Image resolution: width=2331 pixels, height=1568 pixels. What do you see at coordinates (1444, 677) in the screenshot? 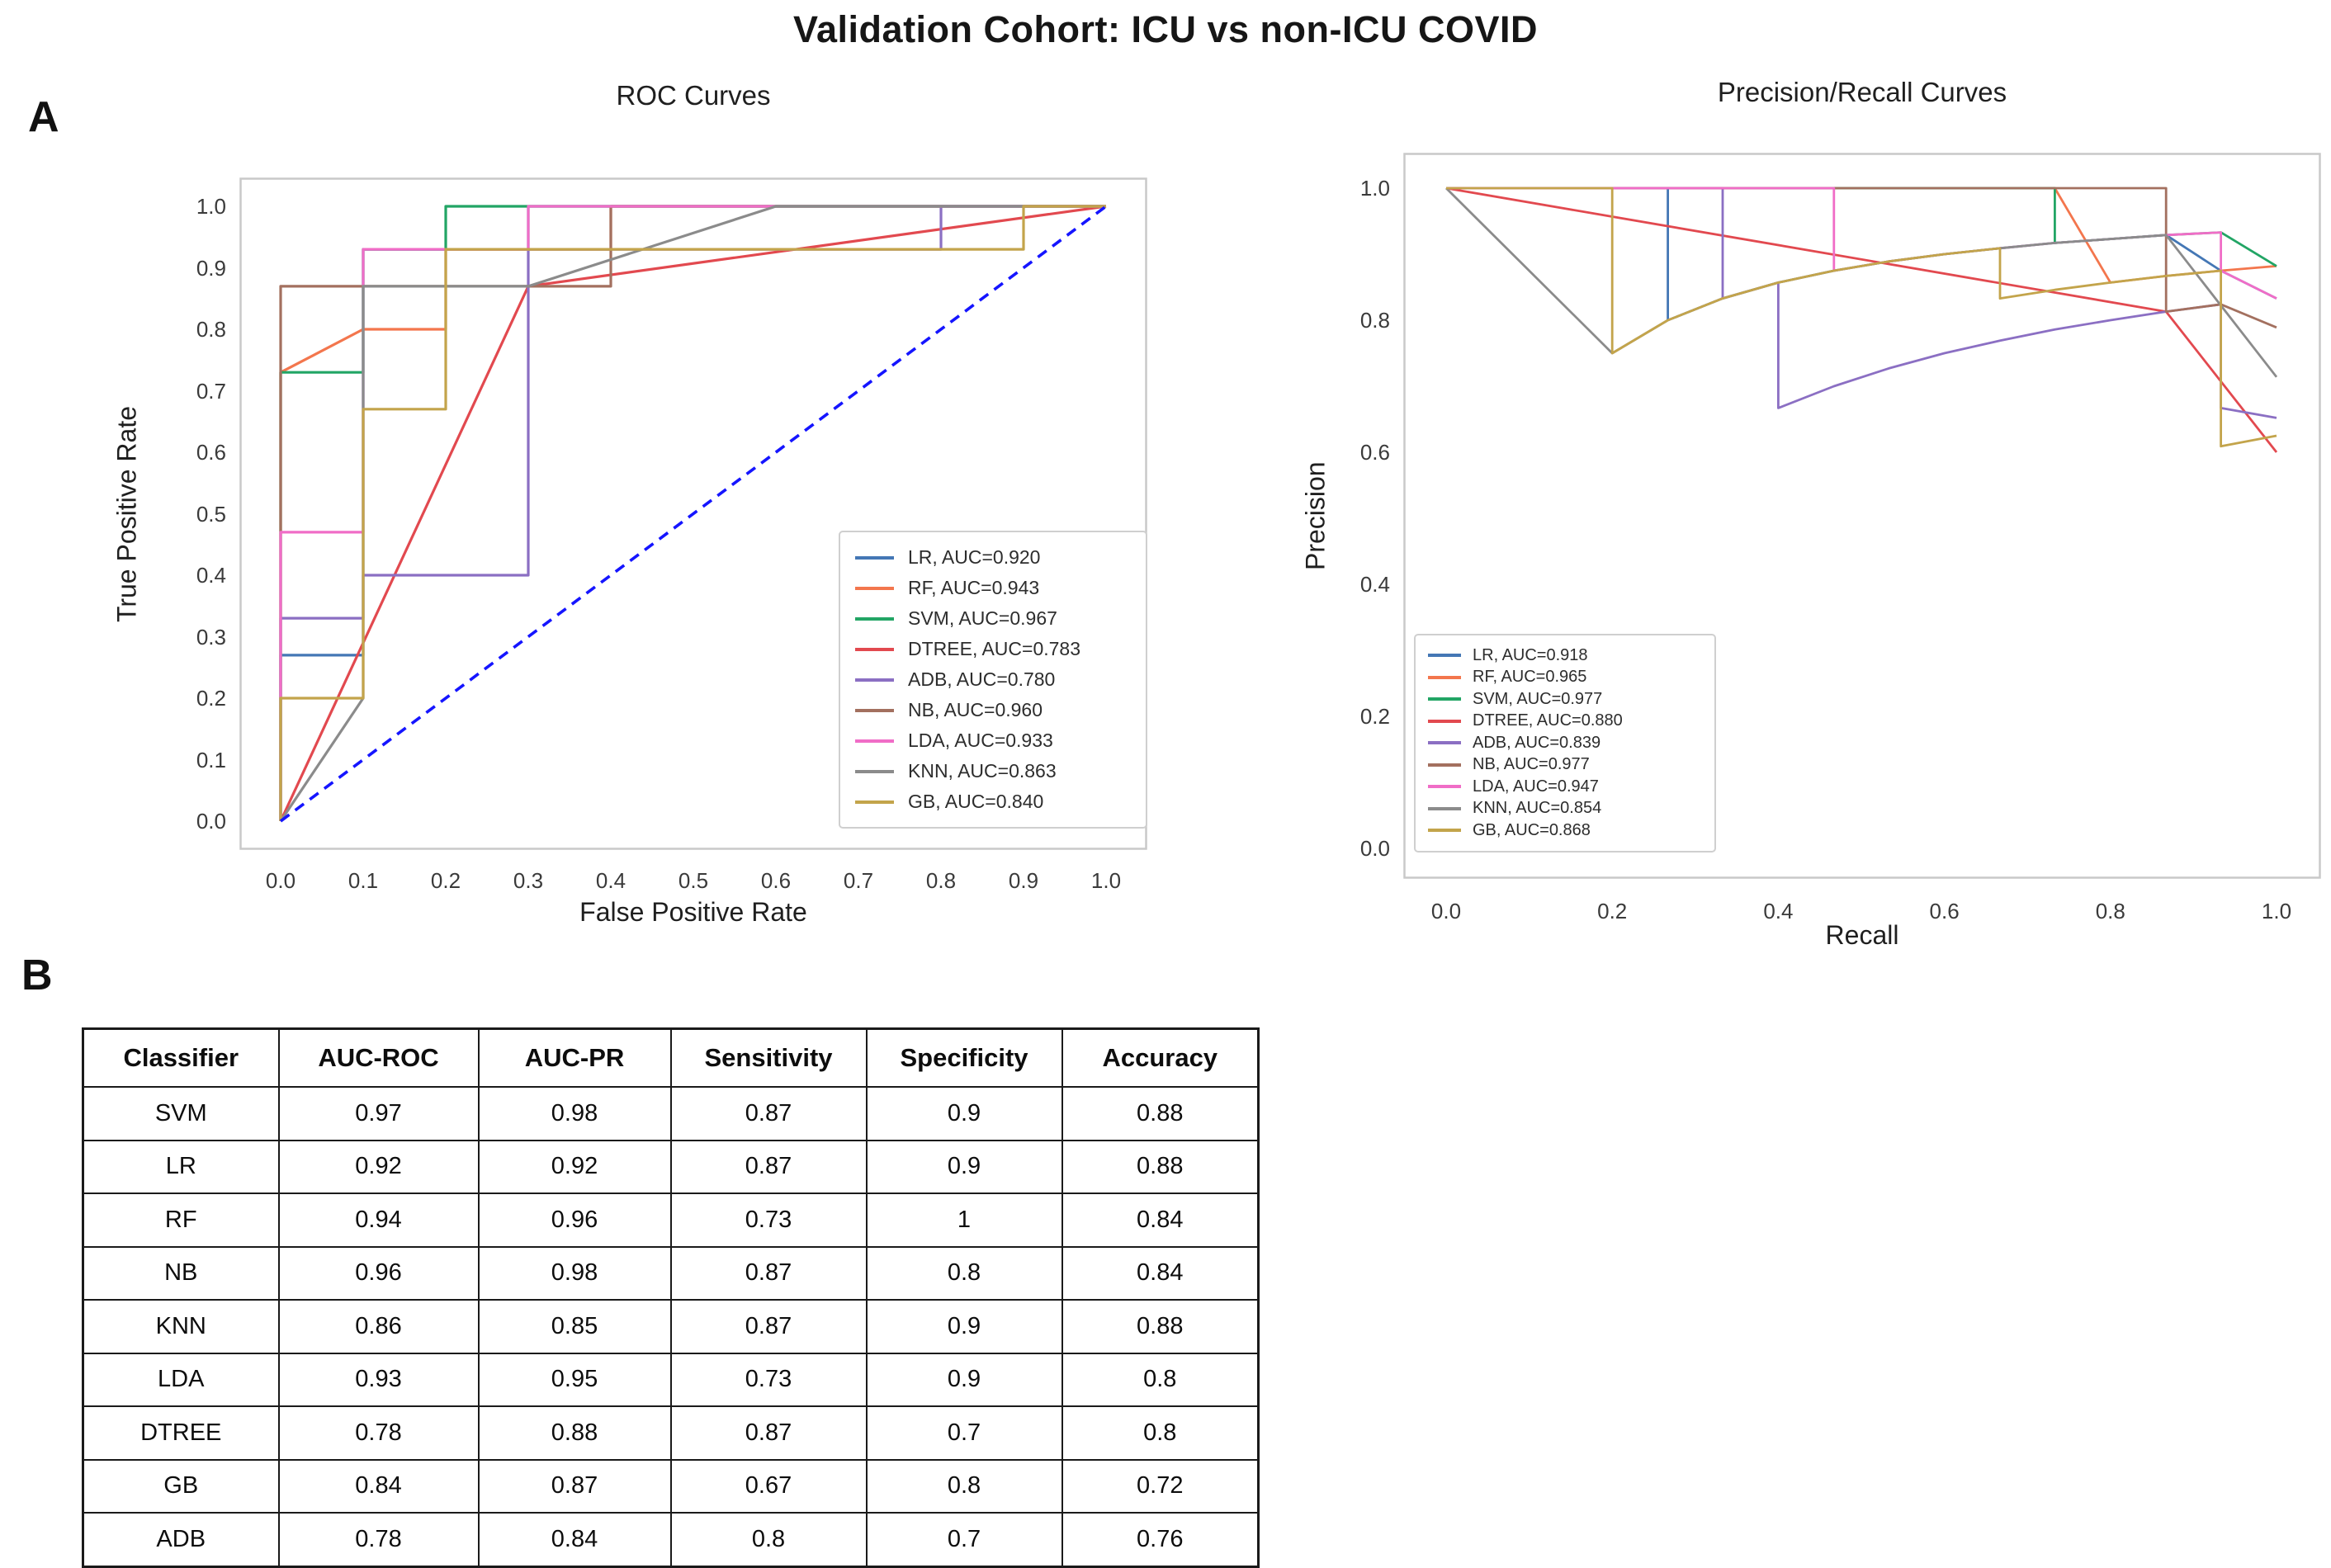
I see `RF-swatch-line` at bounding box center [1444, 677].